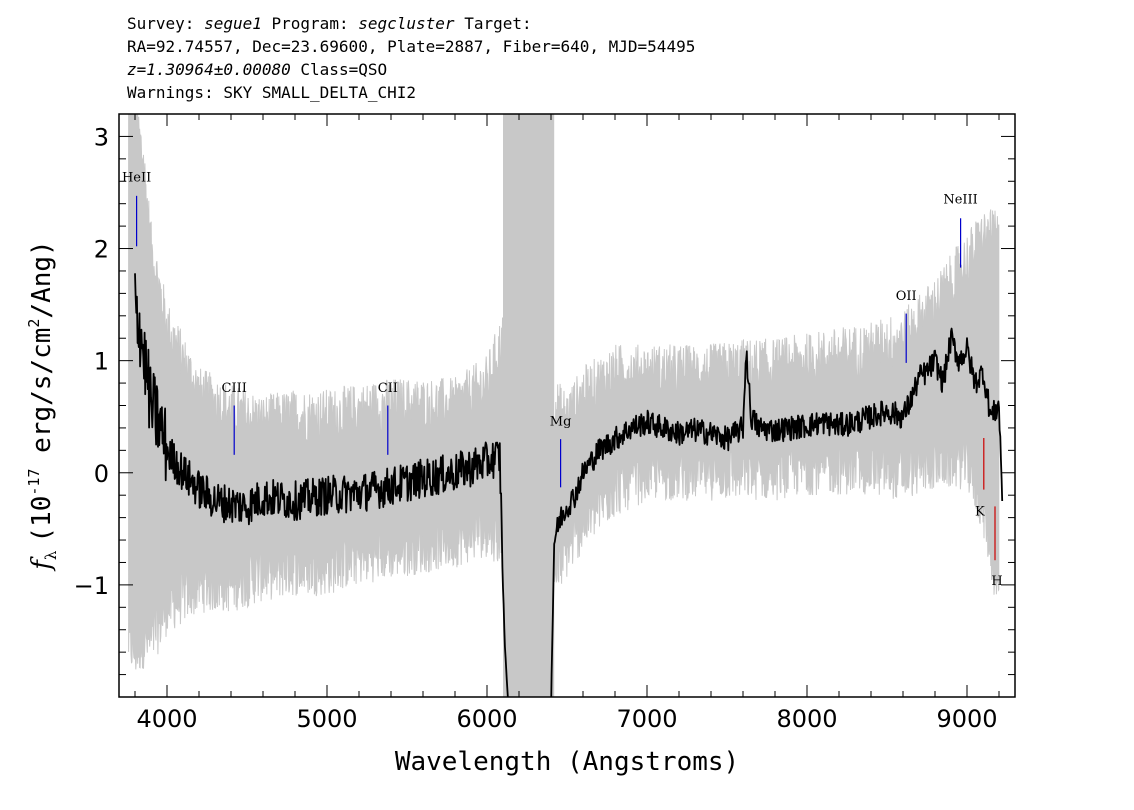  I want to click on line-label-heii: HeII, so click(136, 177).